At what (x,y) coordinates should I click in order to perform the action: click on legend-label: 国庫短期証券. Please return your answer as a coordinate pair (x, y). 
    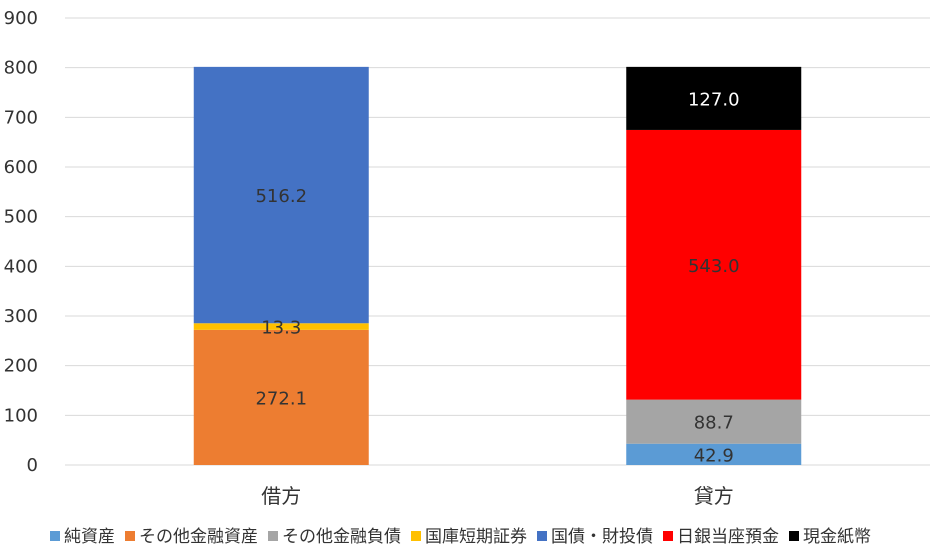
    Looking at the image, I should click on (476, 537).